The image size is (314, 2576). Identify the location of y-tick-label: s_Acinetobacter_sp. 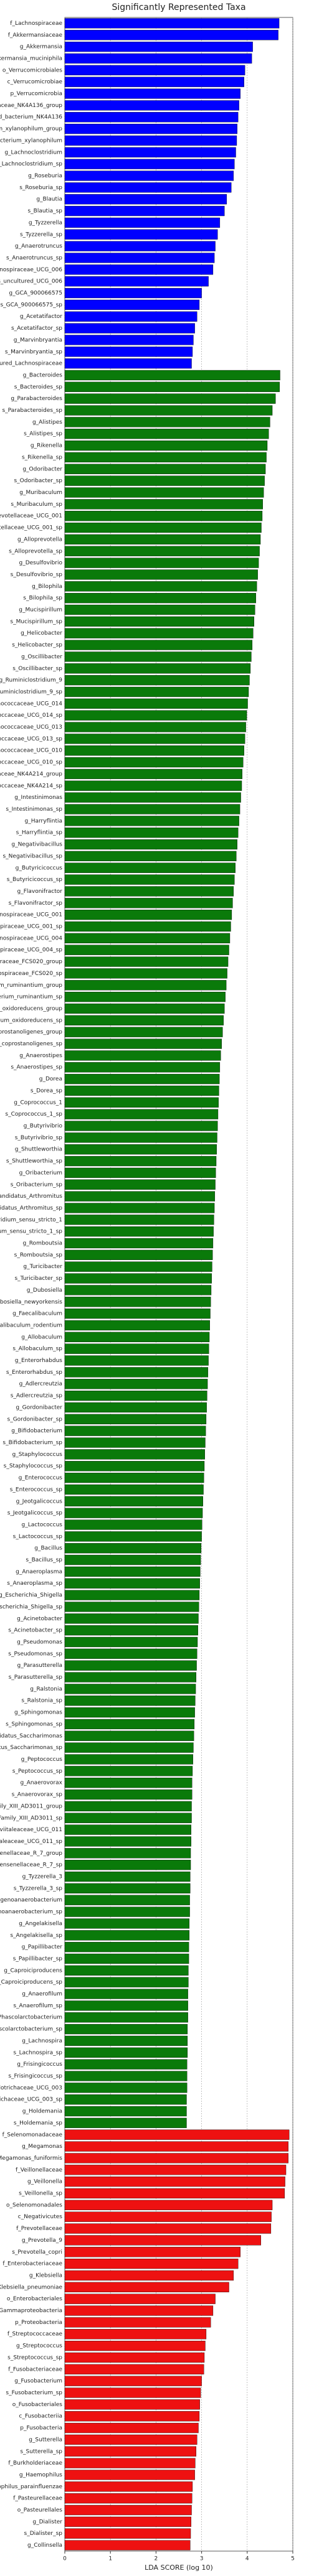
(35, 1631).